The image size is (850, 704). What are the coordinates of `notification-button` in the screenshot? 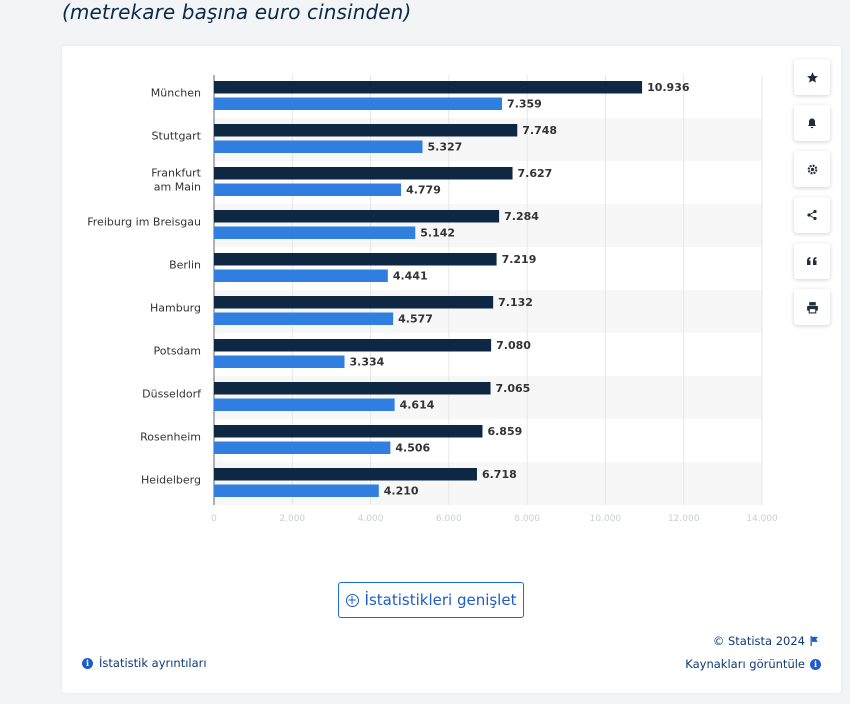 It's located at (812, 123).